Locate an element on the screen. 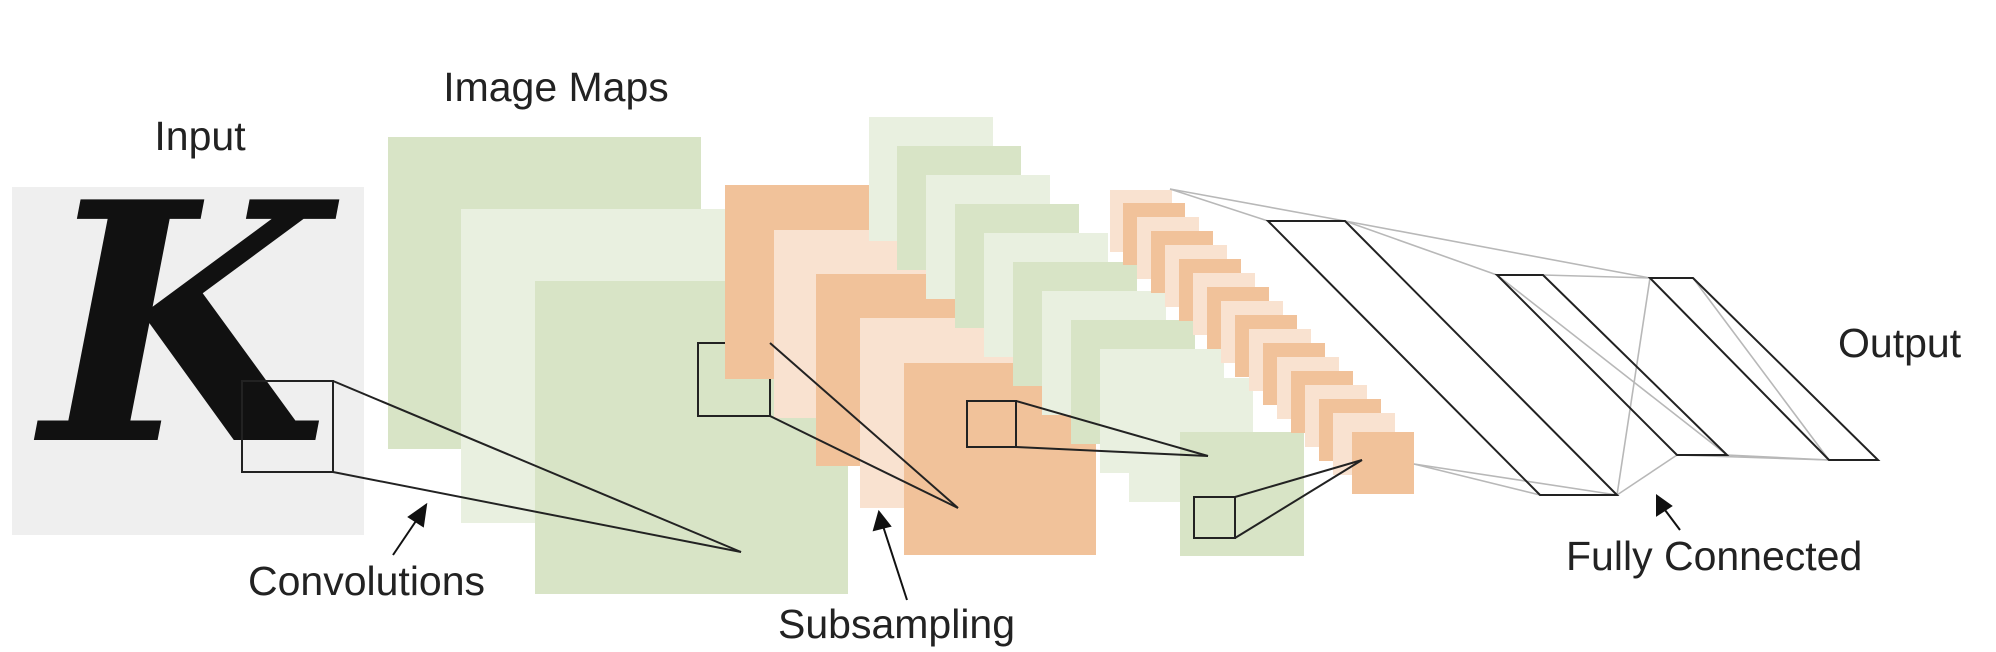  output-label: Output is located at coordinates (1900, 343).